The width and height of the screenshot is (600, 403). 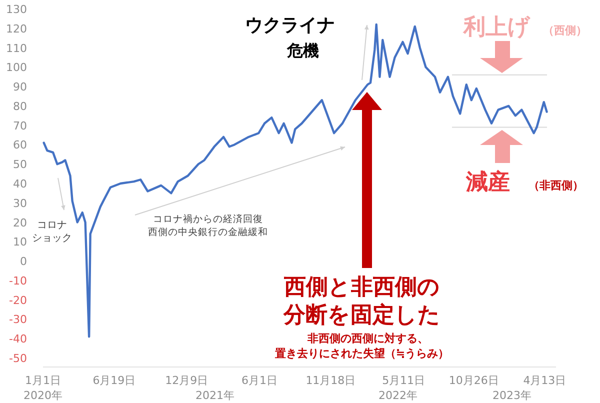 I want to click on y-tick-label: 40, so click(x=20, y=184).